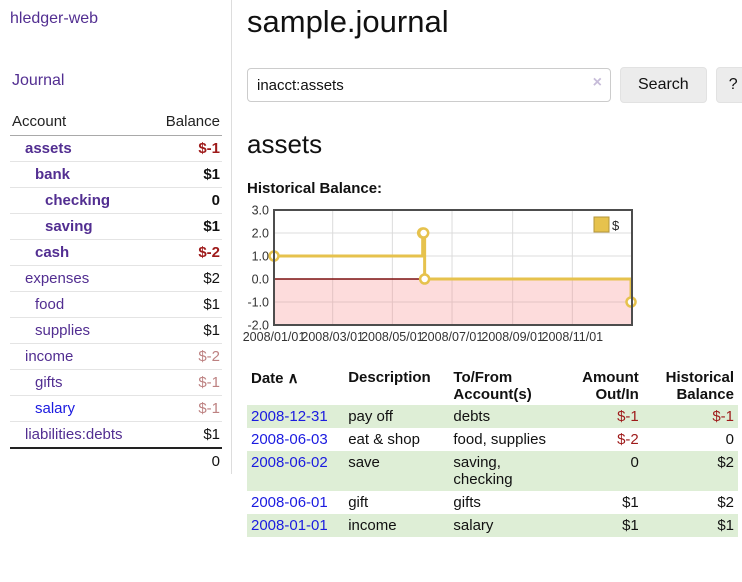 The image size is (742, 582). Describe the element at coordinates (472, 416) in the screenshot. I see `transaction-accounts: debts` at that location.